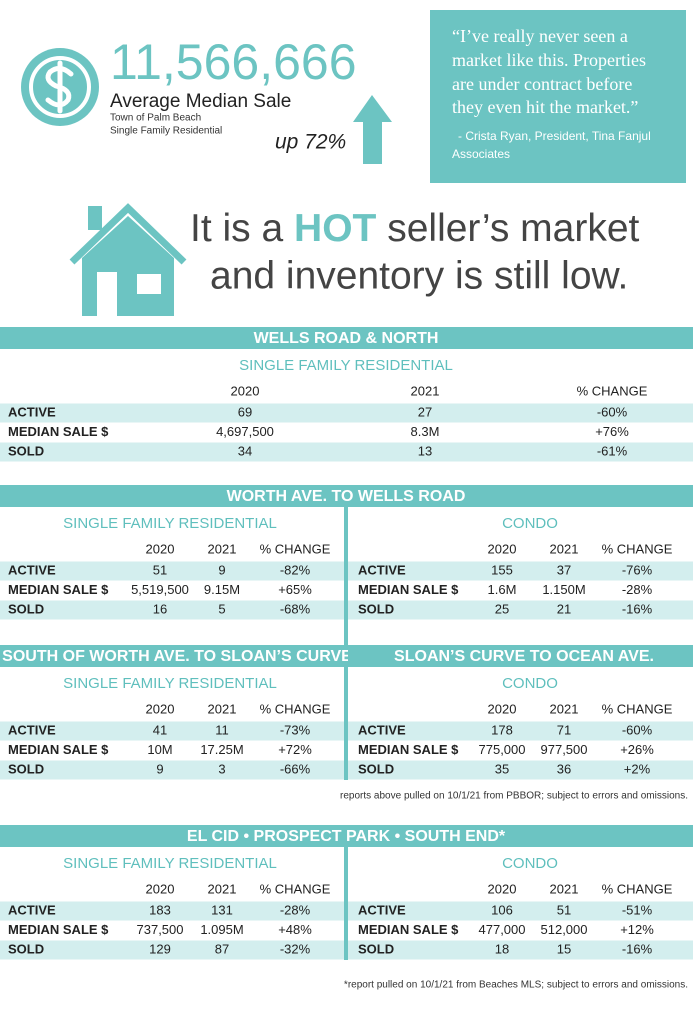 The image size is (693, 1024). Describe the element at coordinates (502, 608) in the screenshot. I see `cell-value: 25` at that location.